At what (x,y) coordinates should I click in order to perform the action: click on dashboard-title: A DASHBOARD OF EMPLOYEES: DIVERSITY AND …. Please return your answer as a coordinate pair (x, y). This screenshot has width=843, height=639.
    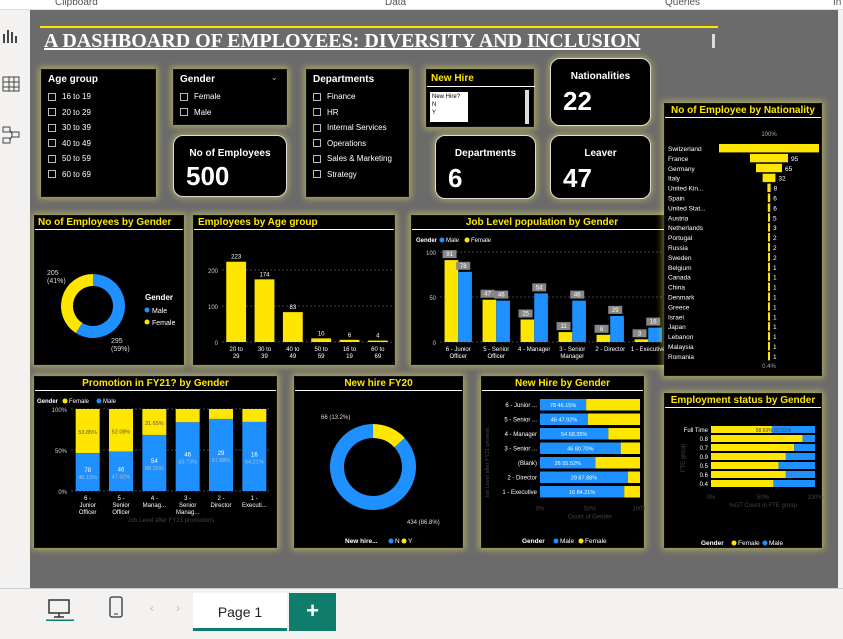
    Looking at the image, I should click on (342, 41).